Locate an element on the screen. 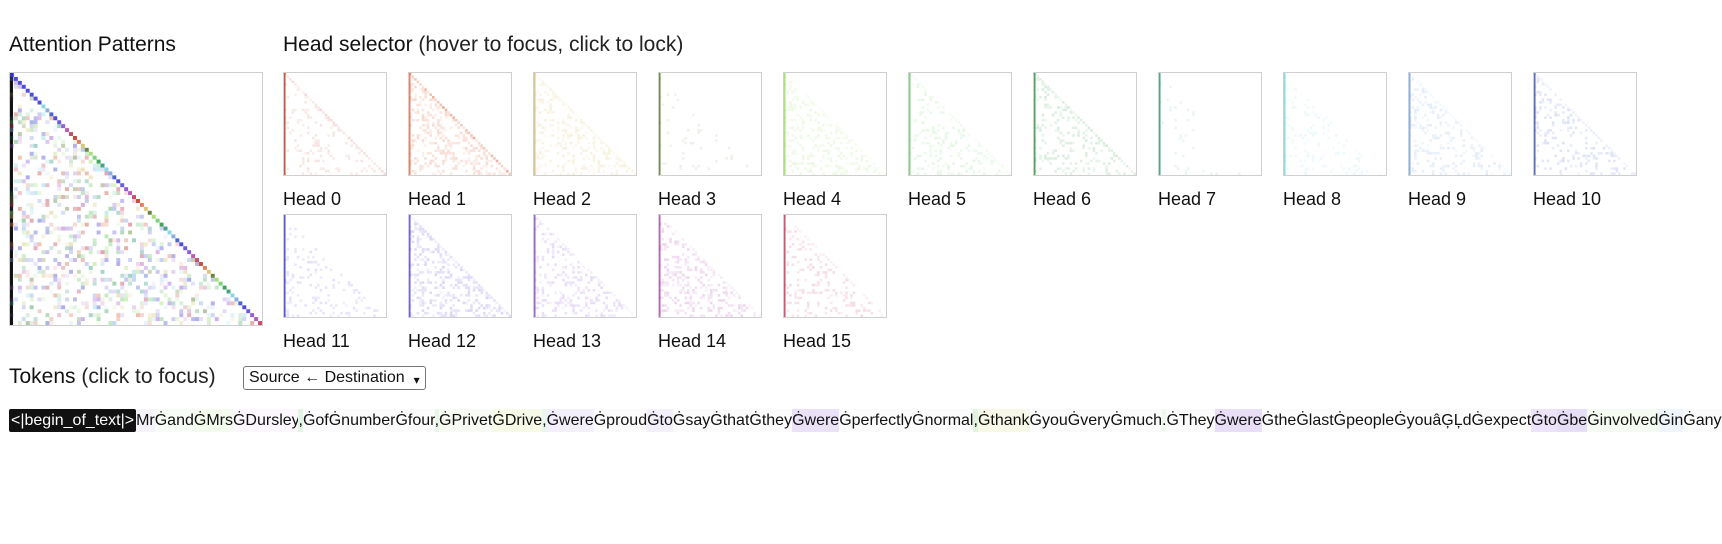 The image size is (1722, 544). token: âĢĻd is located at coordinates (1452, 420).